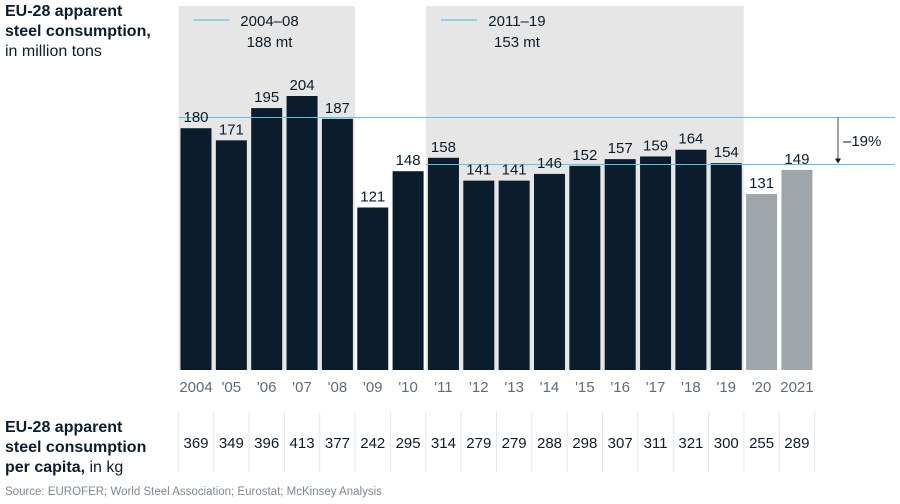 This screenshot has width=900, height=504. I want to click on x-tick-label-10: '14, so click(550, 387).